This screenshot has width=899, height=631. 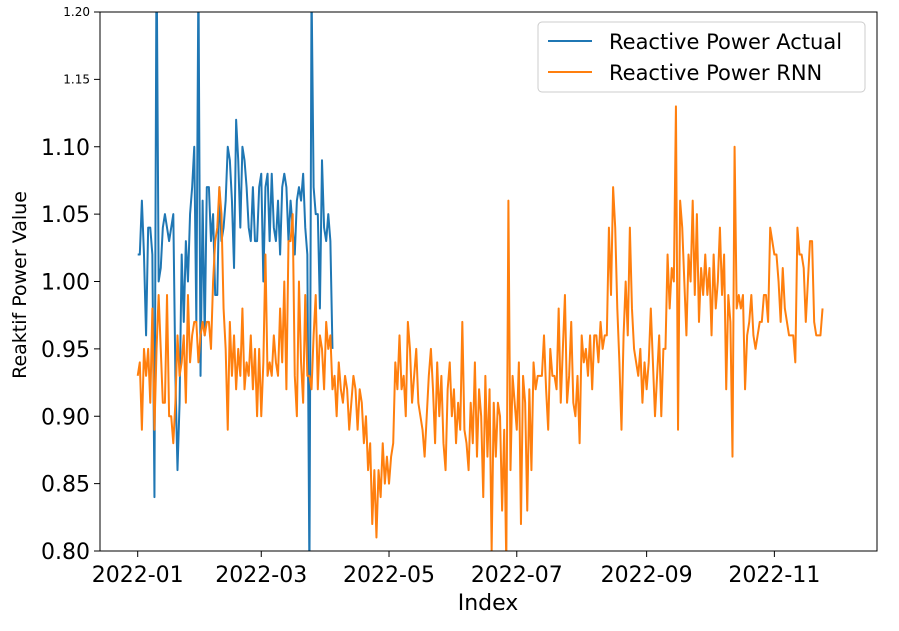 What do you see at coordinates (65, 350) in the screenshot?
I see `y-tick-label: 0.95` at bounding box center [65, 350].